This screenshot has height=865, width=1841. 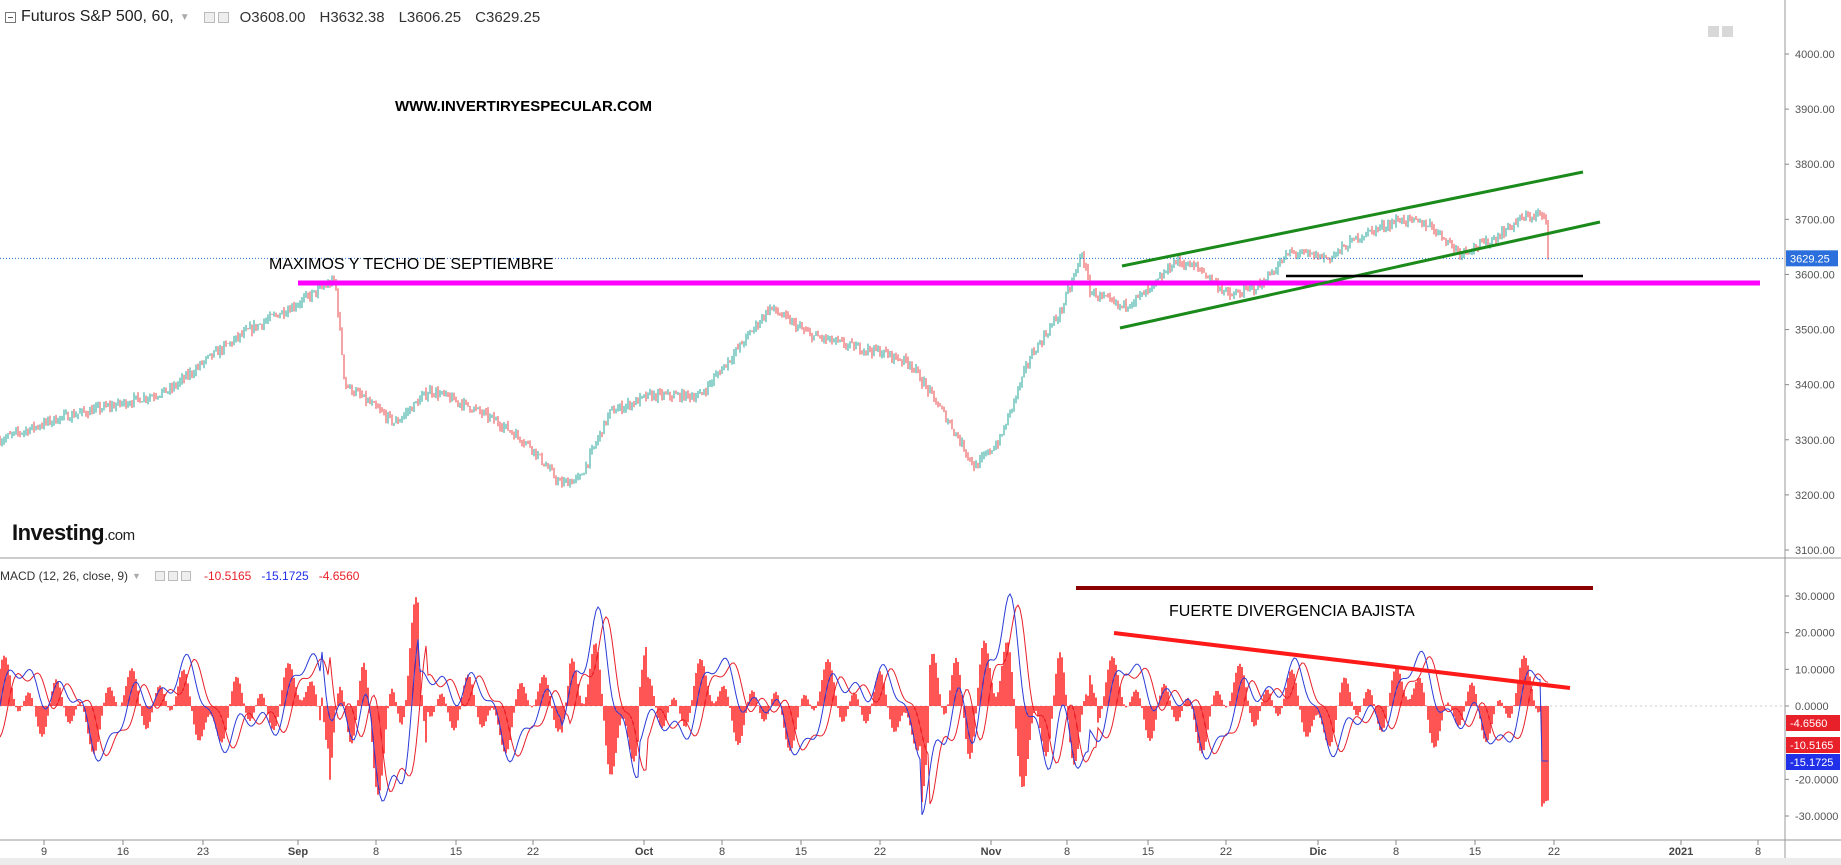 I want to click on macd-eye-icon, so click(x=172, y=576).